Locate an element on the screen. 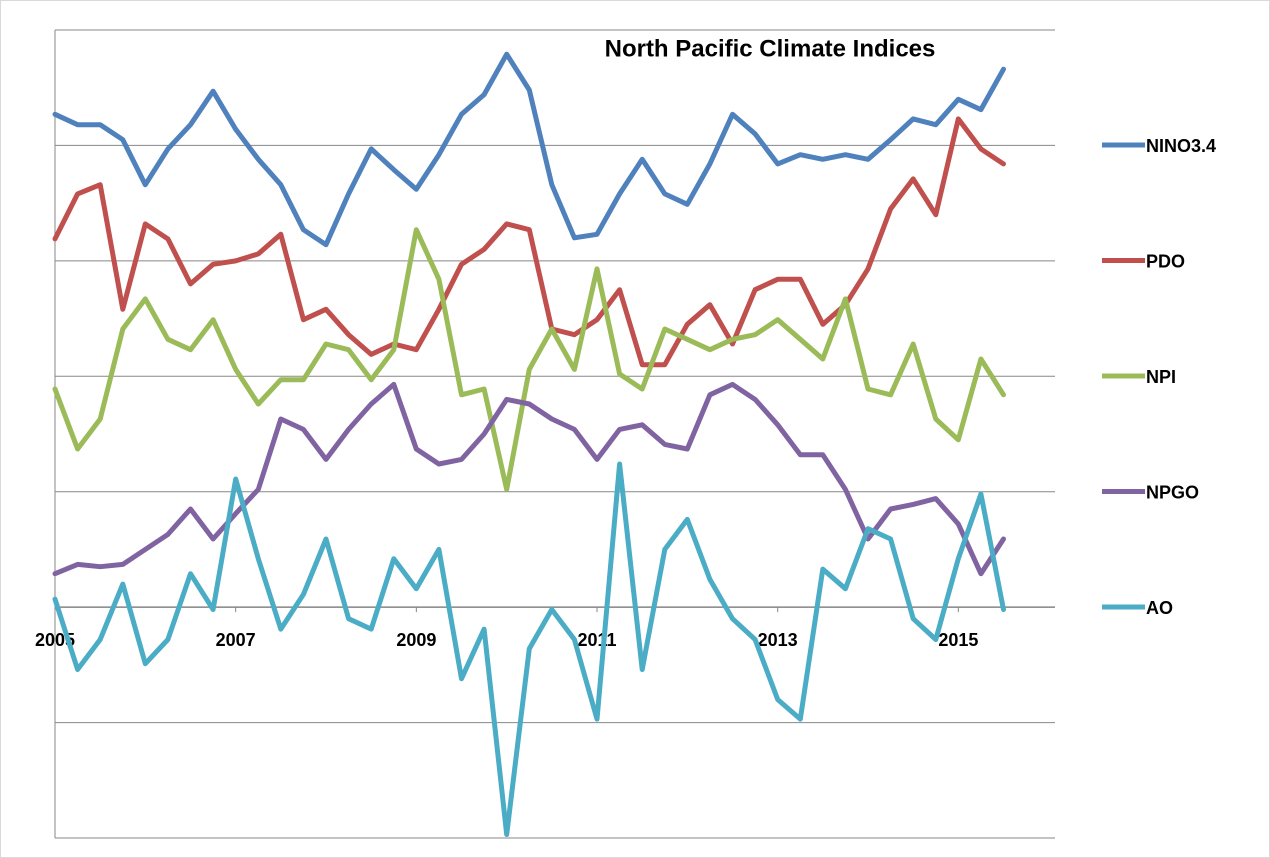 This screenshot has width=1270, height=858. legend-label: NINO3.4 is located at coordinates (1181, 146).